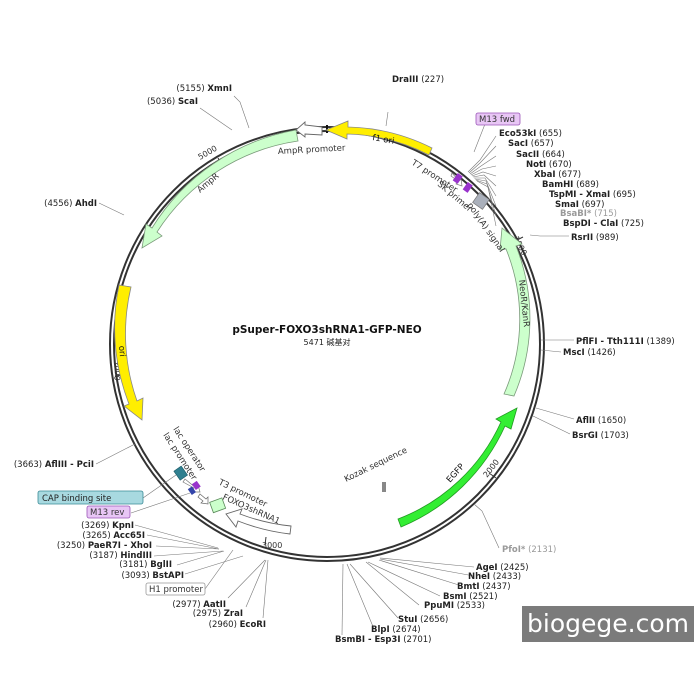 The width and height of the screenshot is (700, 700). What do you see at coordinates (570, 185) in the screenshot?
I see `site-bamhi: BamHI (689)` at bounding box center [570, 185].